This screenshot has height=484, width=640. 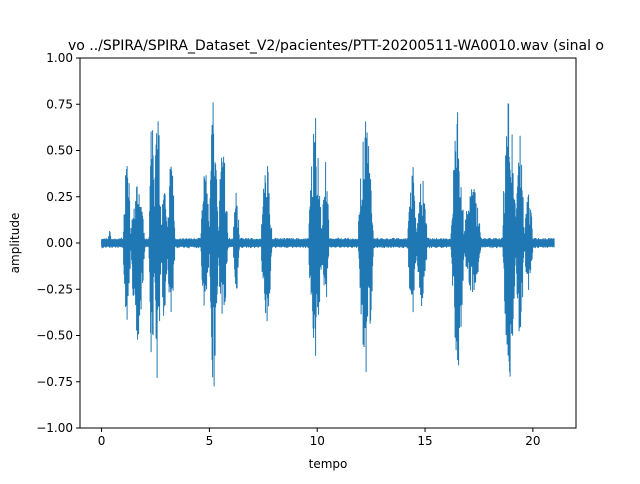 What do you see at coordinates (15, 243) in the screenshot?
I see `y-axis-label: amplitude` at bounding box center [15, 243].